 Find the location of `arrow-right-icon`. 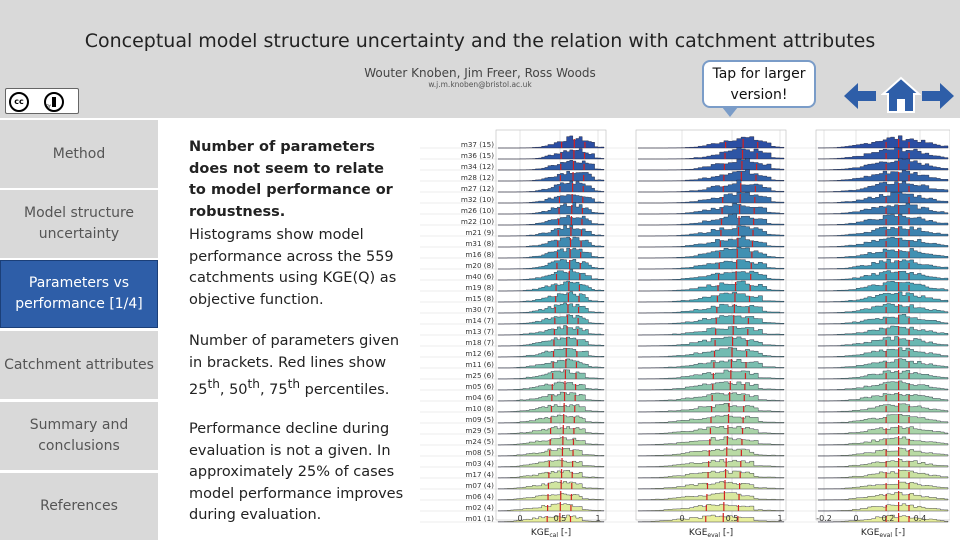

arrow-right-icon is located at coordinates (938, 96).